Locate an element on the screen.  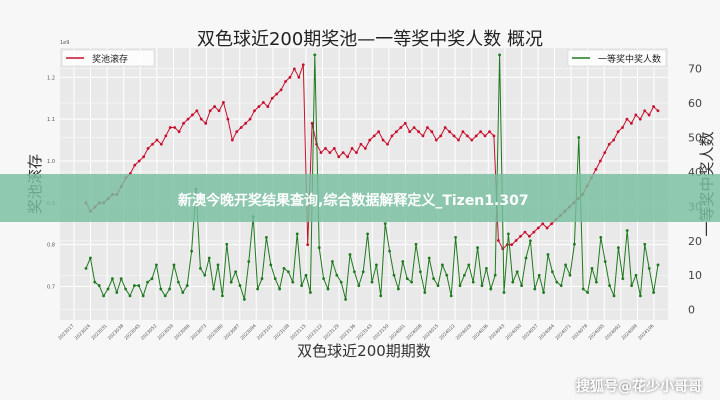
x-tick-label: 2023073 is located at coordinates (199, 332).